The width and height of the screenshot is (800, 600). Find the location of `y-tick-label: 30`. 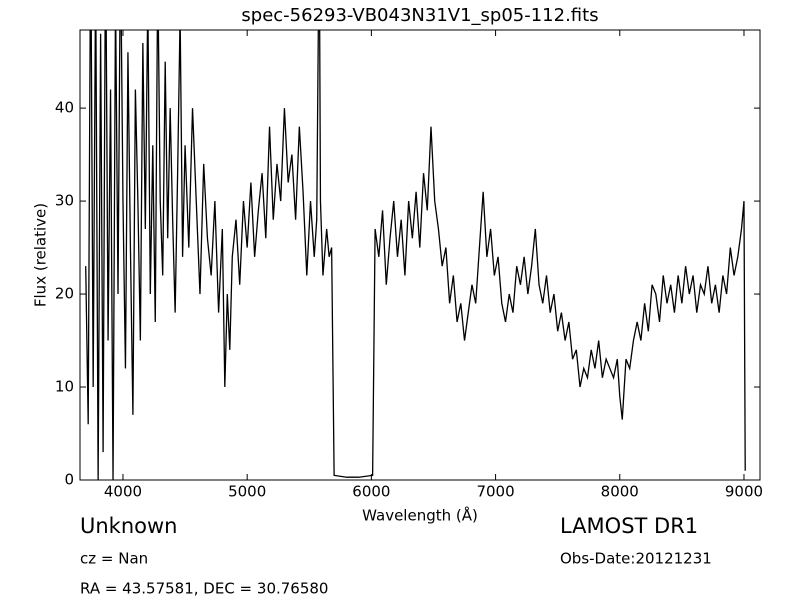

y-tick-label: 30 is located at coordinates (64, 201).